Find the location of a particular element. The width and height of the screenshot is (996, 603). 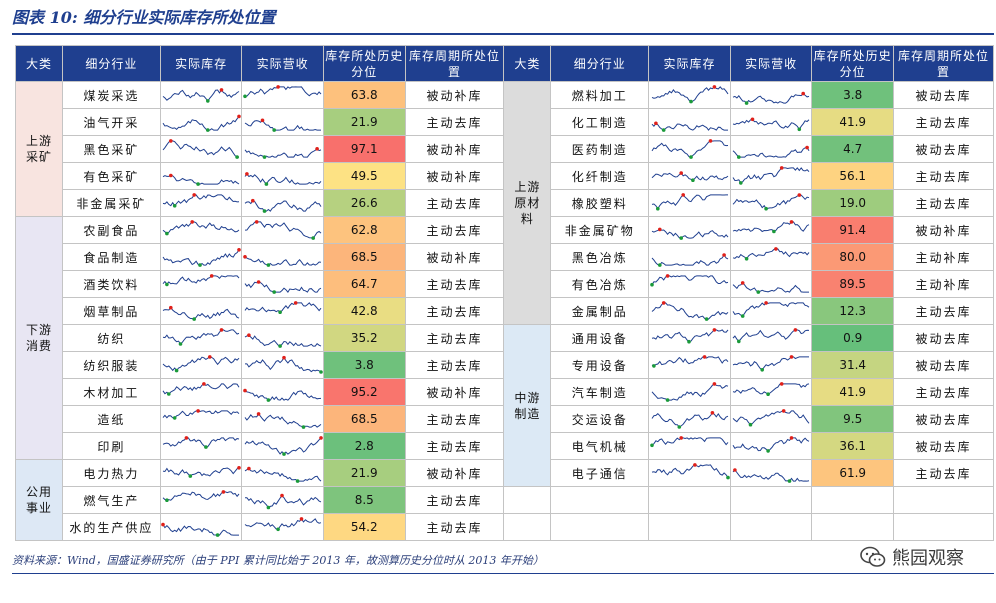

table-row: 印刷 2.8 主动去库 电气机械 36.1 被动去库 is located at coordinates (505, 446).